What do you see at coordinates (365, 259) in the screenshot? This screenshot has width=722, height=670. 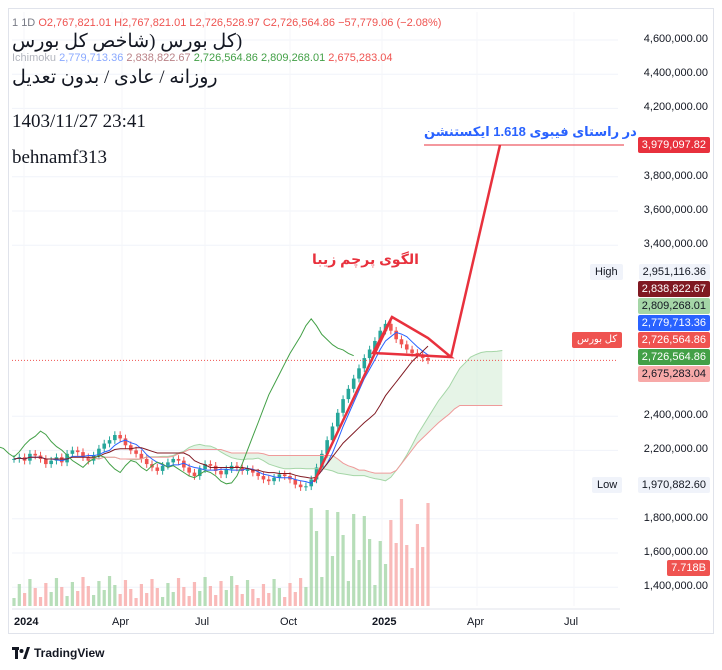 I see `pattern-label: الگوی پرچم زیبا` at bounding box center [365, 259].